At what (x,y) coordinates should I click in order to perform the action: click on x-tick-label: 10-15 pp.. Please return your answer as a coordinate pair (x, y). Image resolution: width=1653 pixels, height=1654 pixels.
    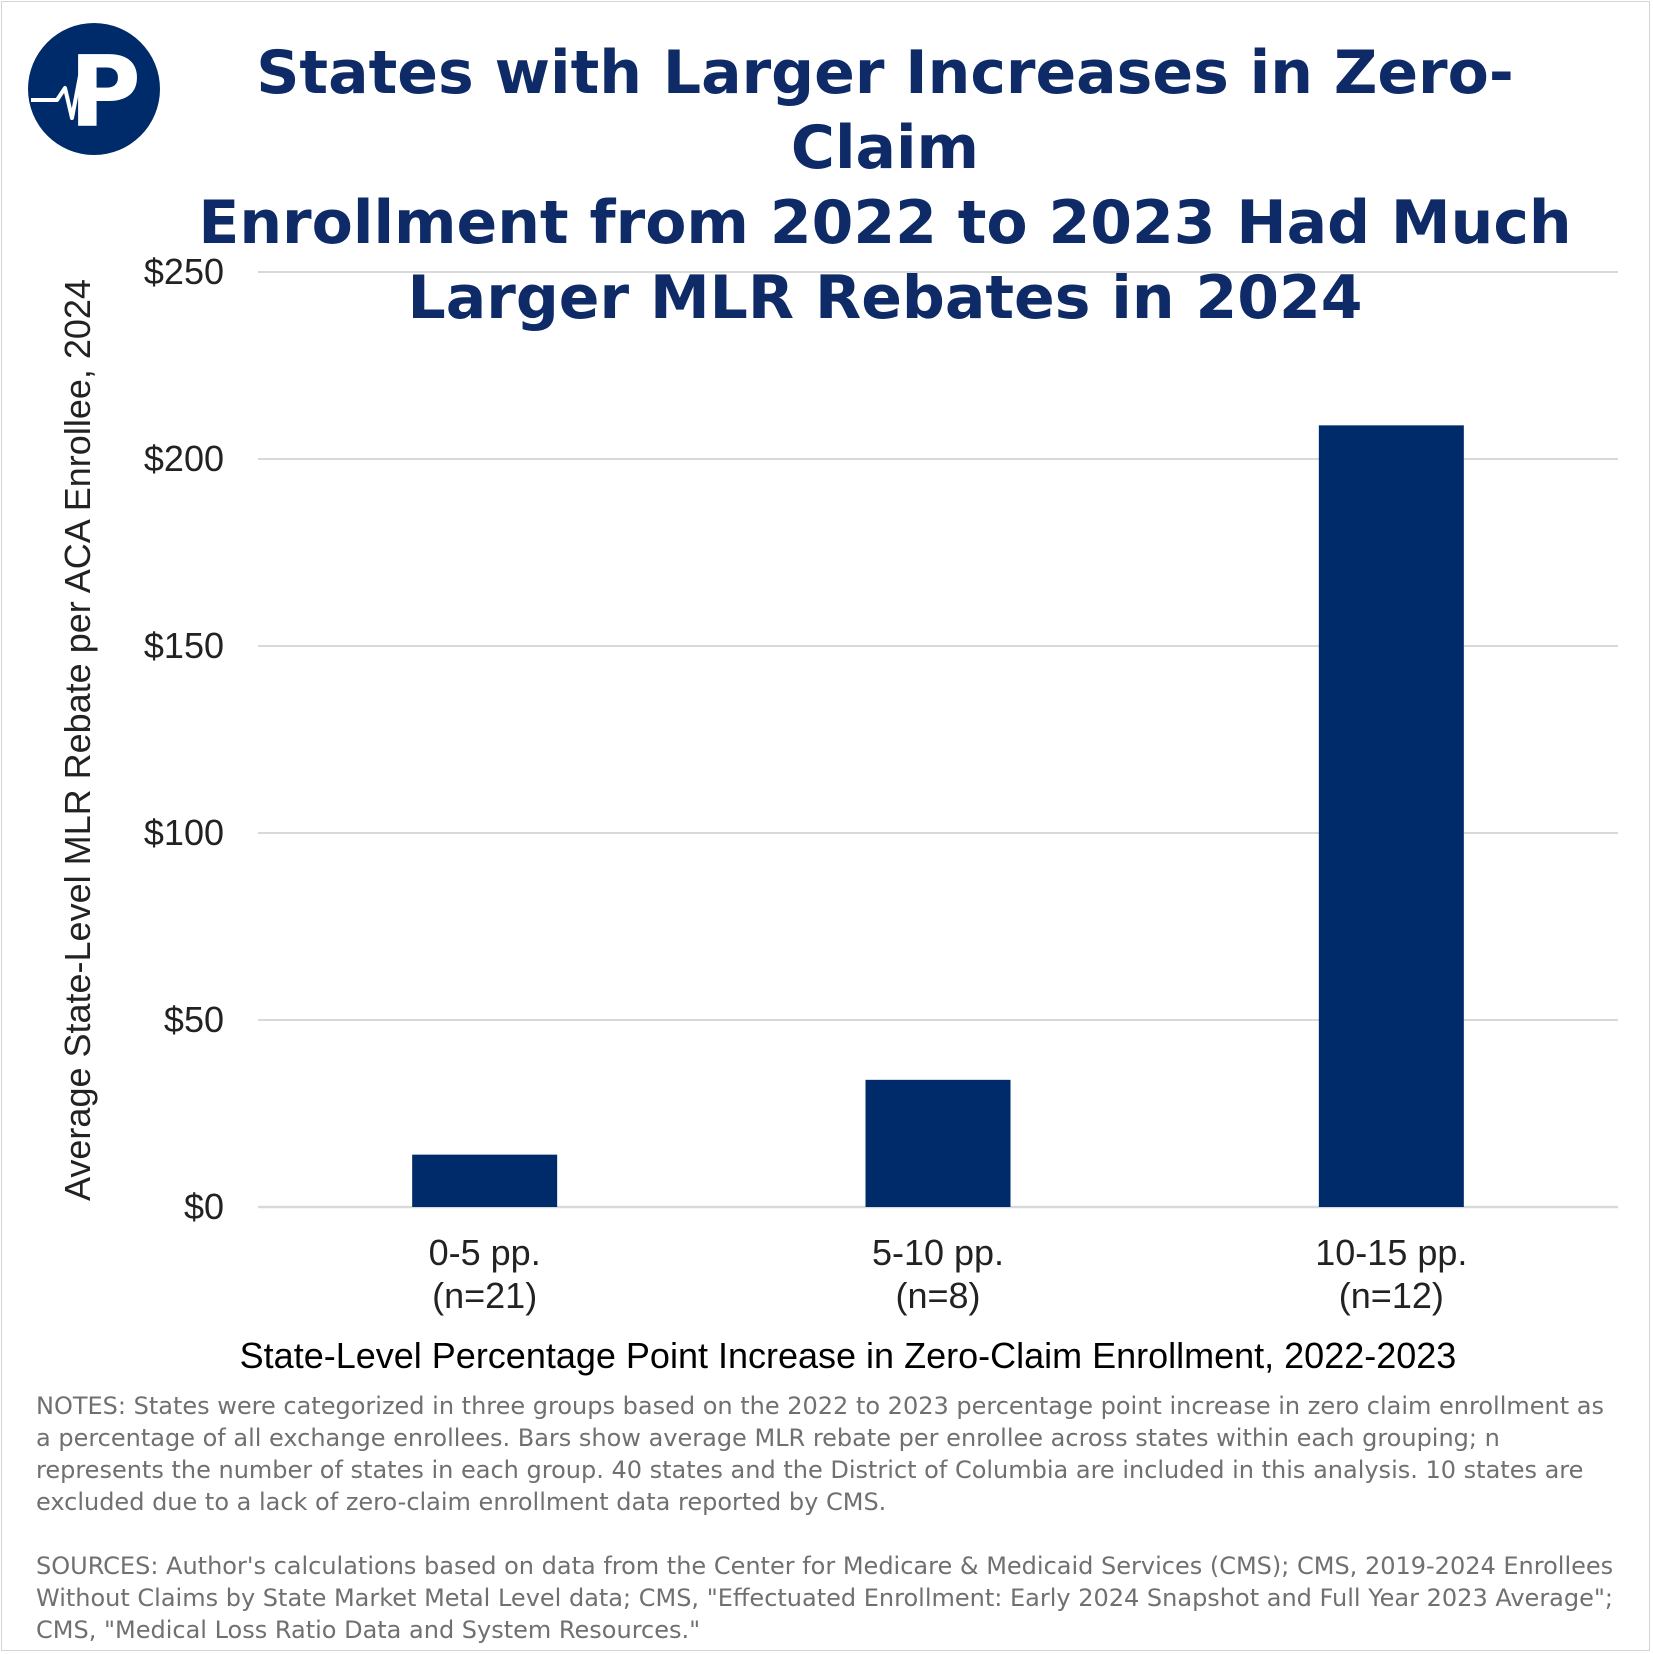
    Looking at the image, I should click on (1391, 1252).